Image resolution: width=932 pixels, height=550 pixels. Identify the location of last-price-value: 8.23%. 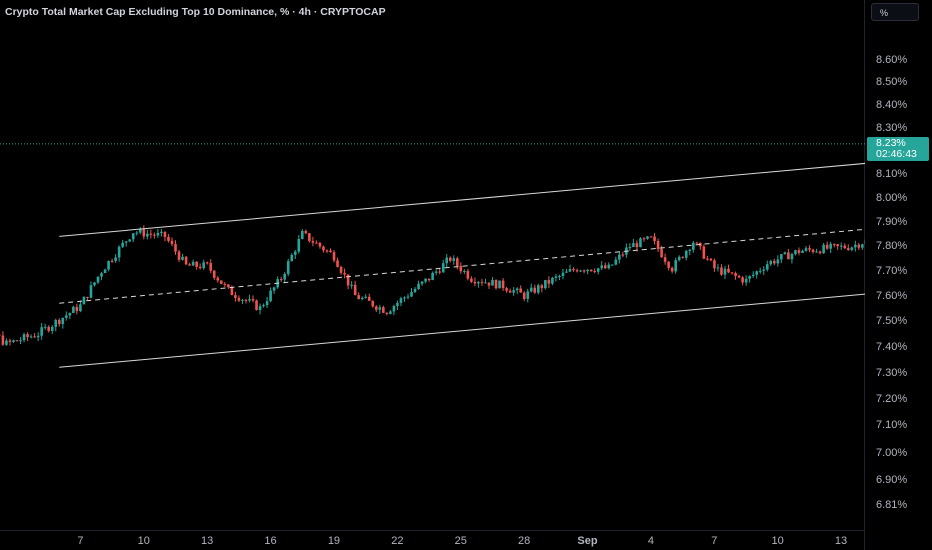
(891, 143).